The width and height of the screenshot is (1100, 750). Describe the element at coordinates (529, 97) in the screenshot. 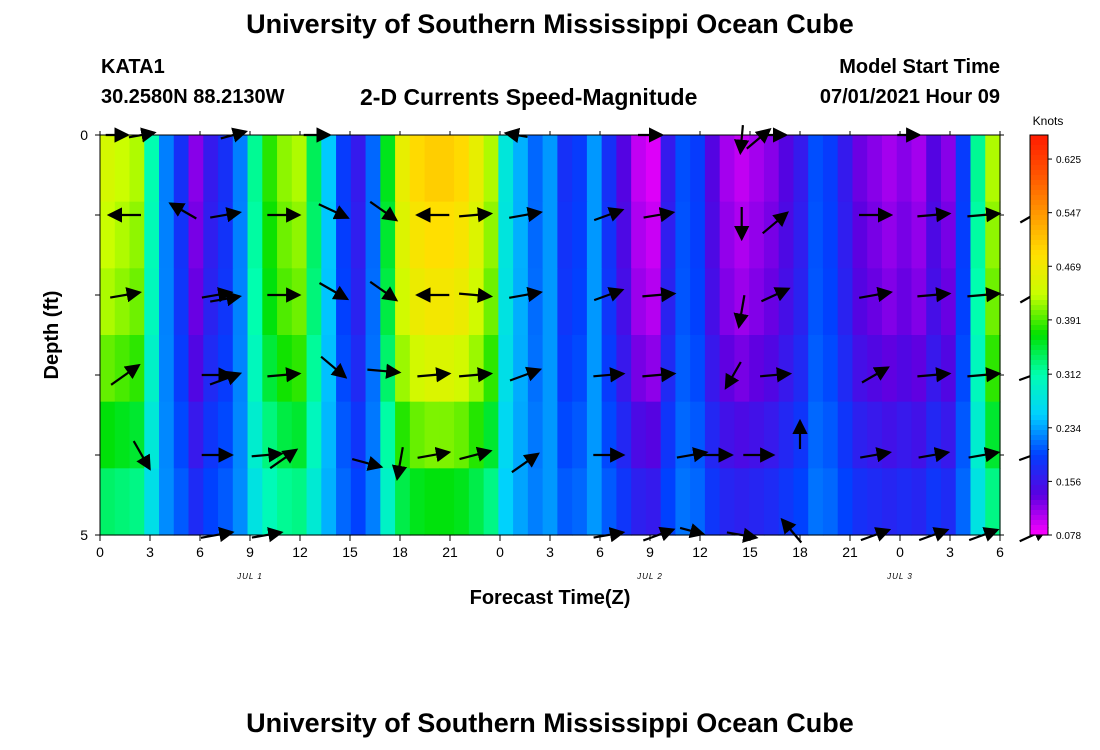

I see `chart-subtitle: 2-D Currents Speed-Magnitude` at that location.